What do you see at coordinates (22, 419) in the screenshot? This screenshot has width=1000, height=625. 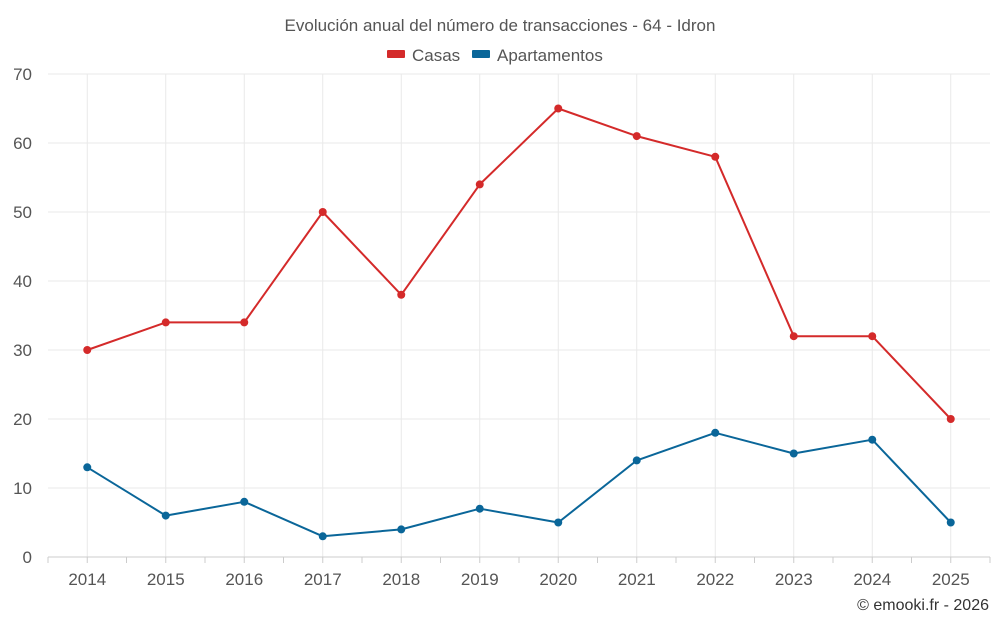 I see `y-tick-label: 20` at bounding box center [22, 419].